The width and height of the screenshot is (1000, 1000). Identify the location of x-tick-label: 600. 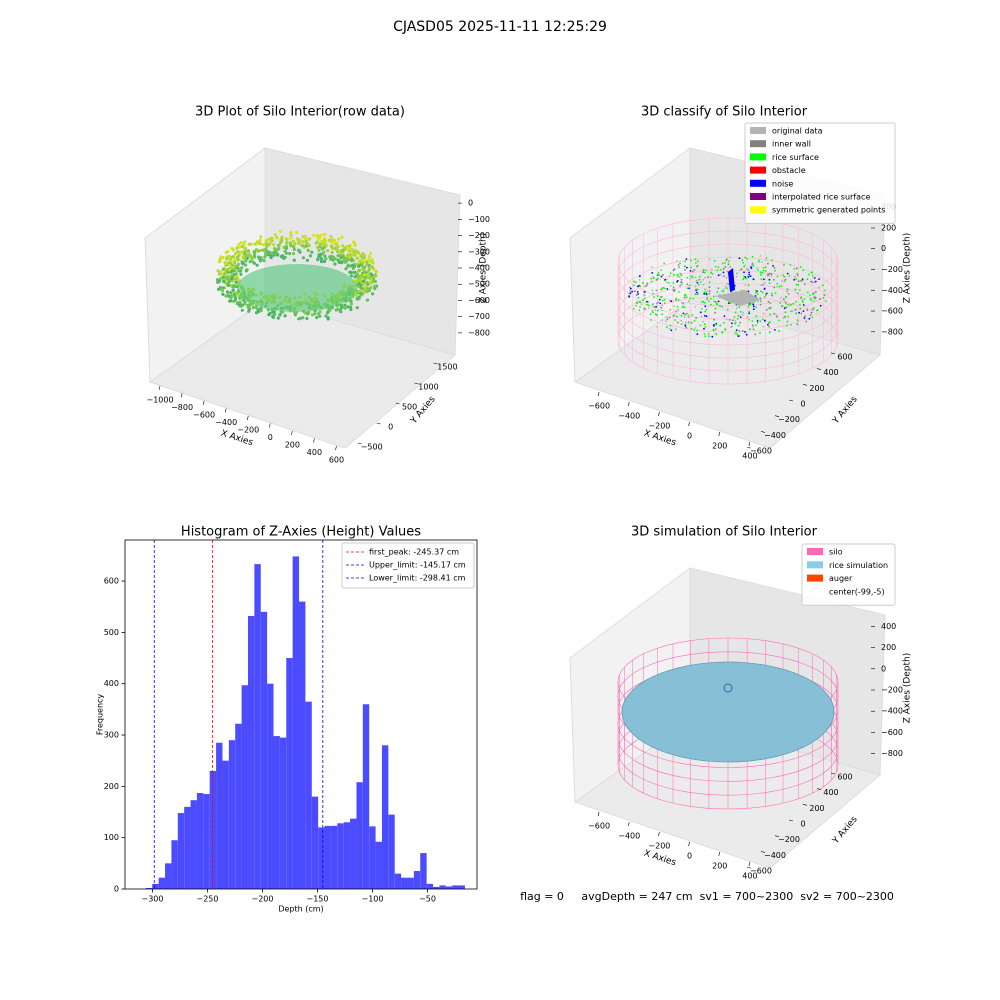
(336, 460).